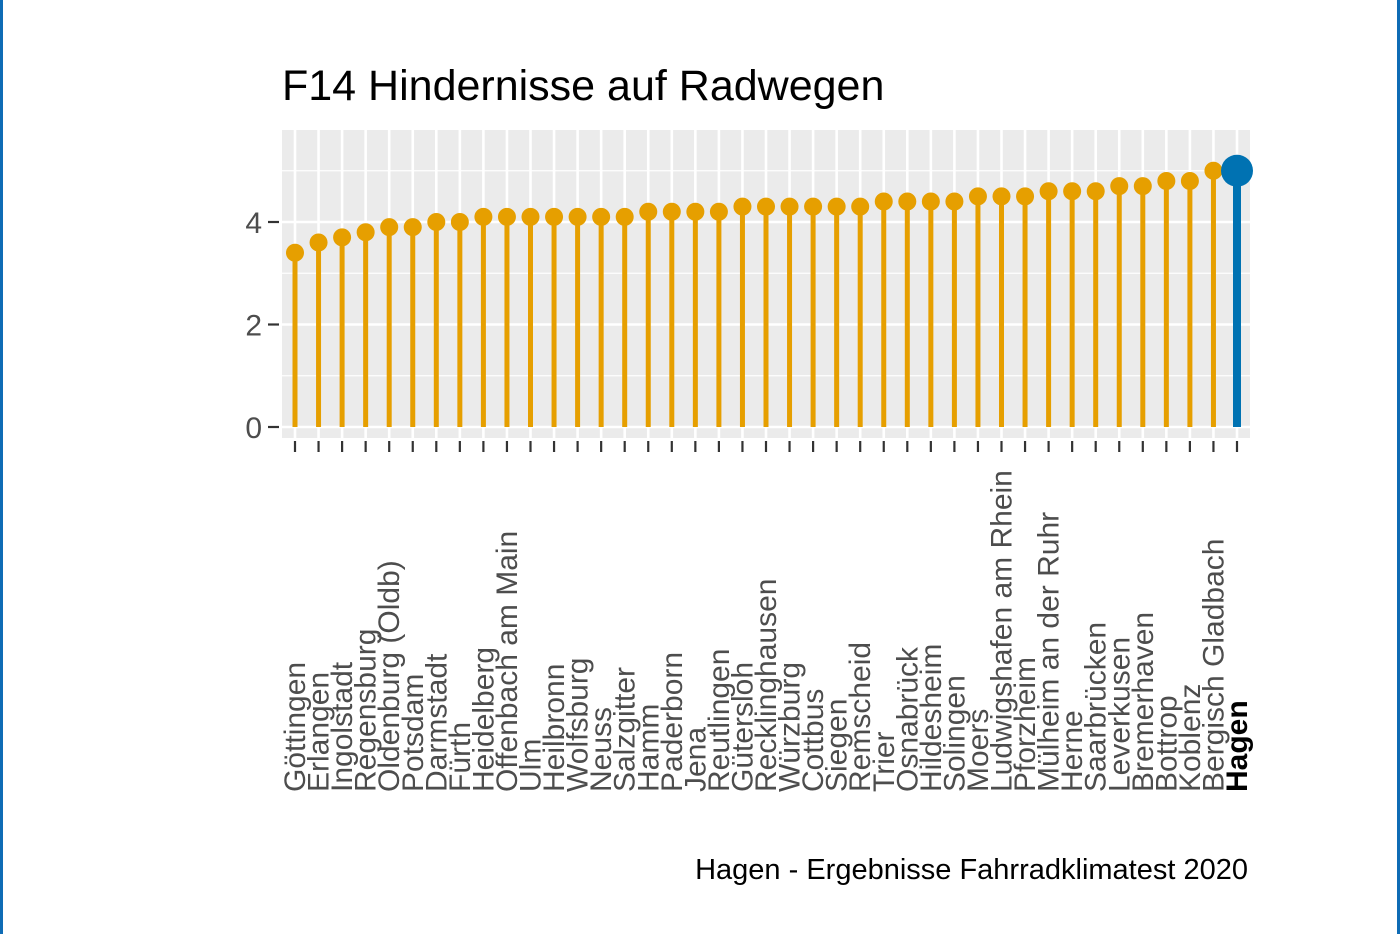  Describe the element at coordinates (742, 727) in the screenshot. I see `x-tick-label: Gütersloh` at that location.